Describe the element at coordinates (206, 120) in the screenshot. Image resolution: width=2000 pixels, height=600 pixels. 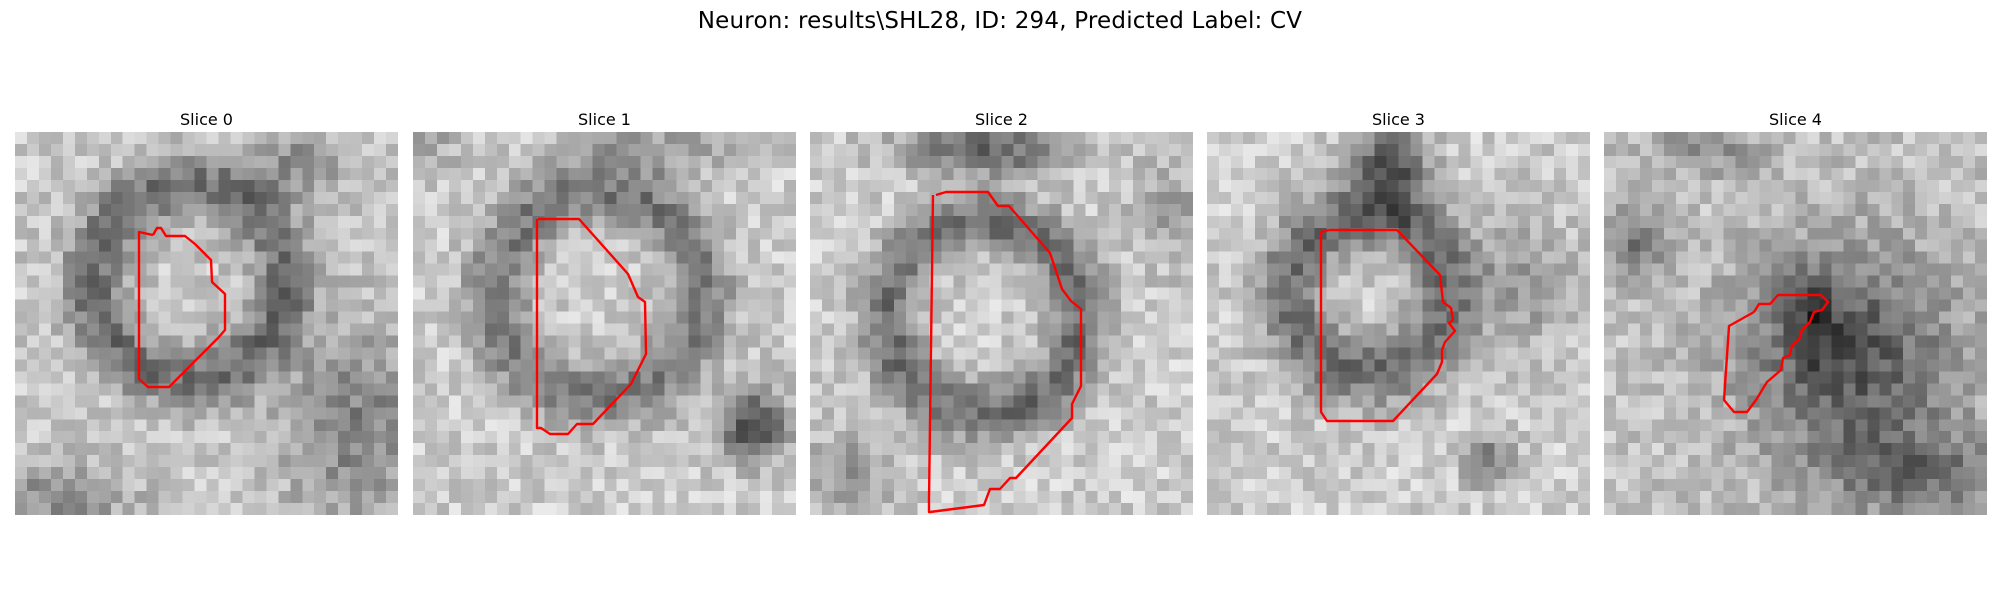
I see `slice-title-0: Slice 0` at that location.